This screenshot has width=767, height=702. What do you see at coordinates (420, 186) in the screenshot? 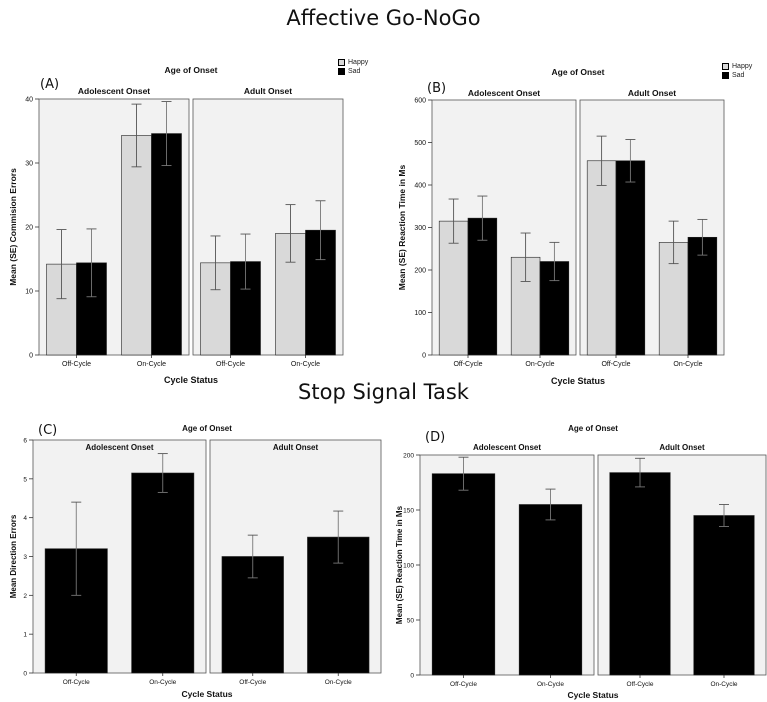
I see `y-tick-label: 400` at bounding box center [420, 186].